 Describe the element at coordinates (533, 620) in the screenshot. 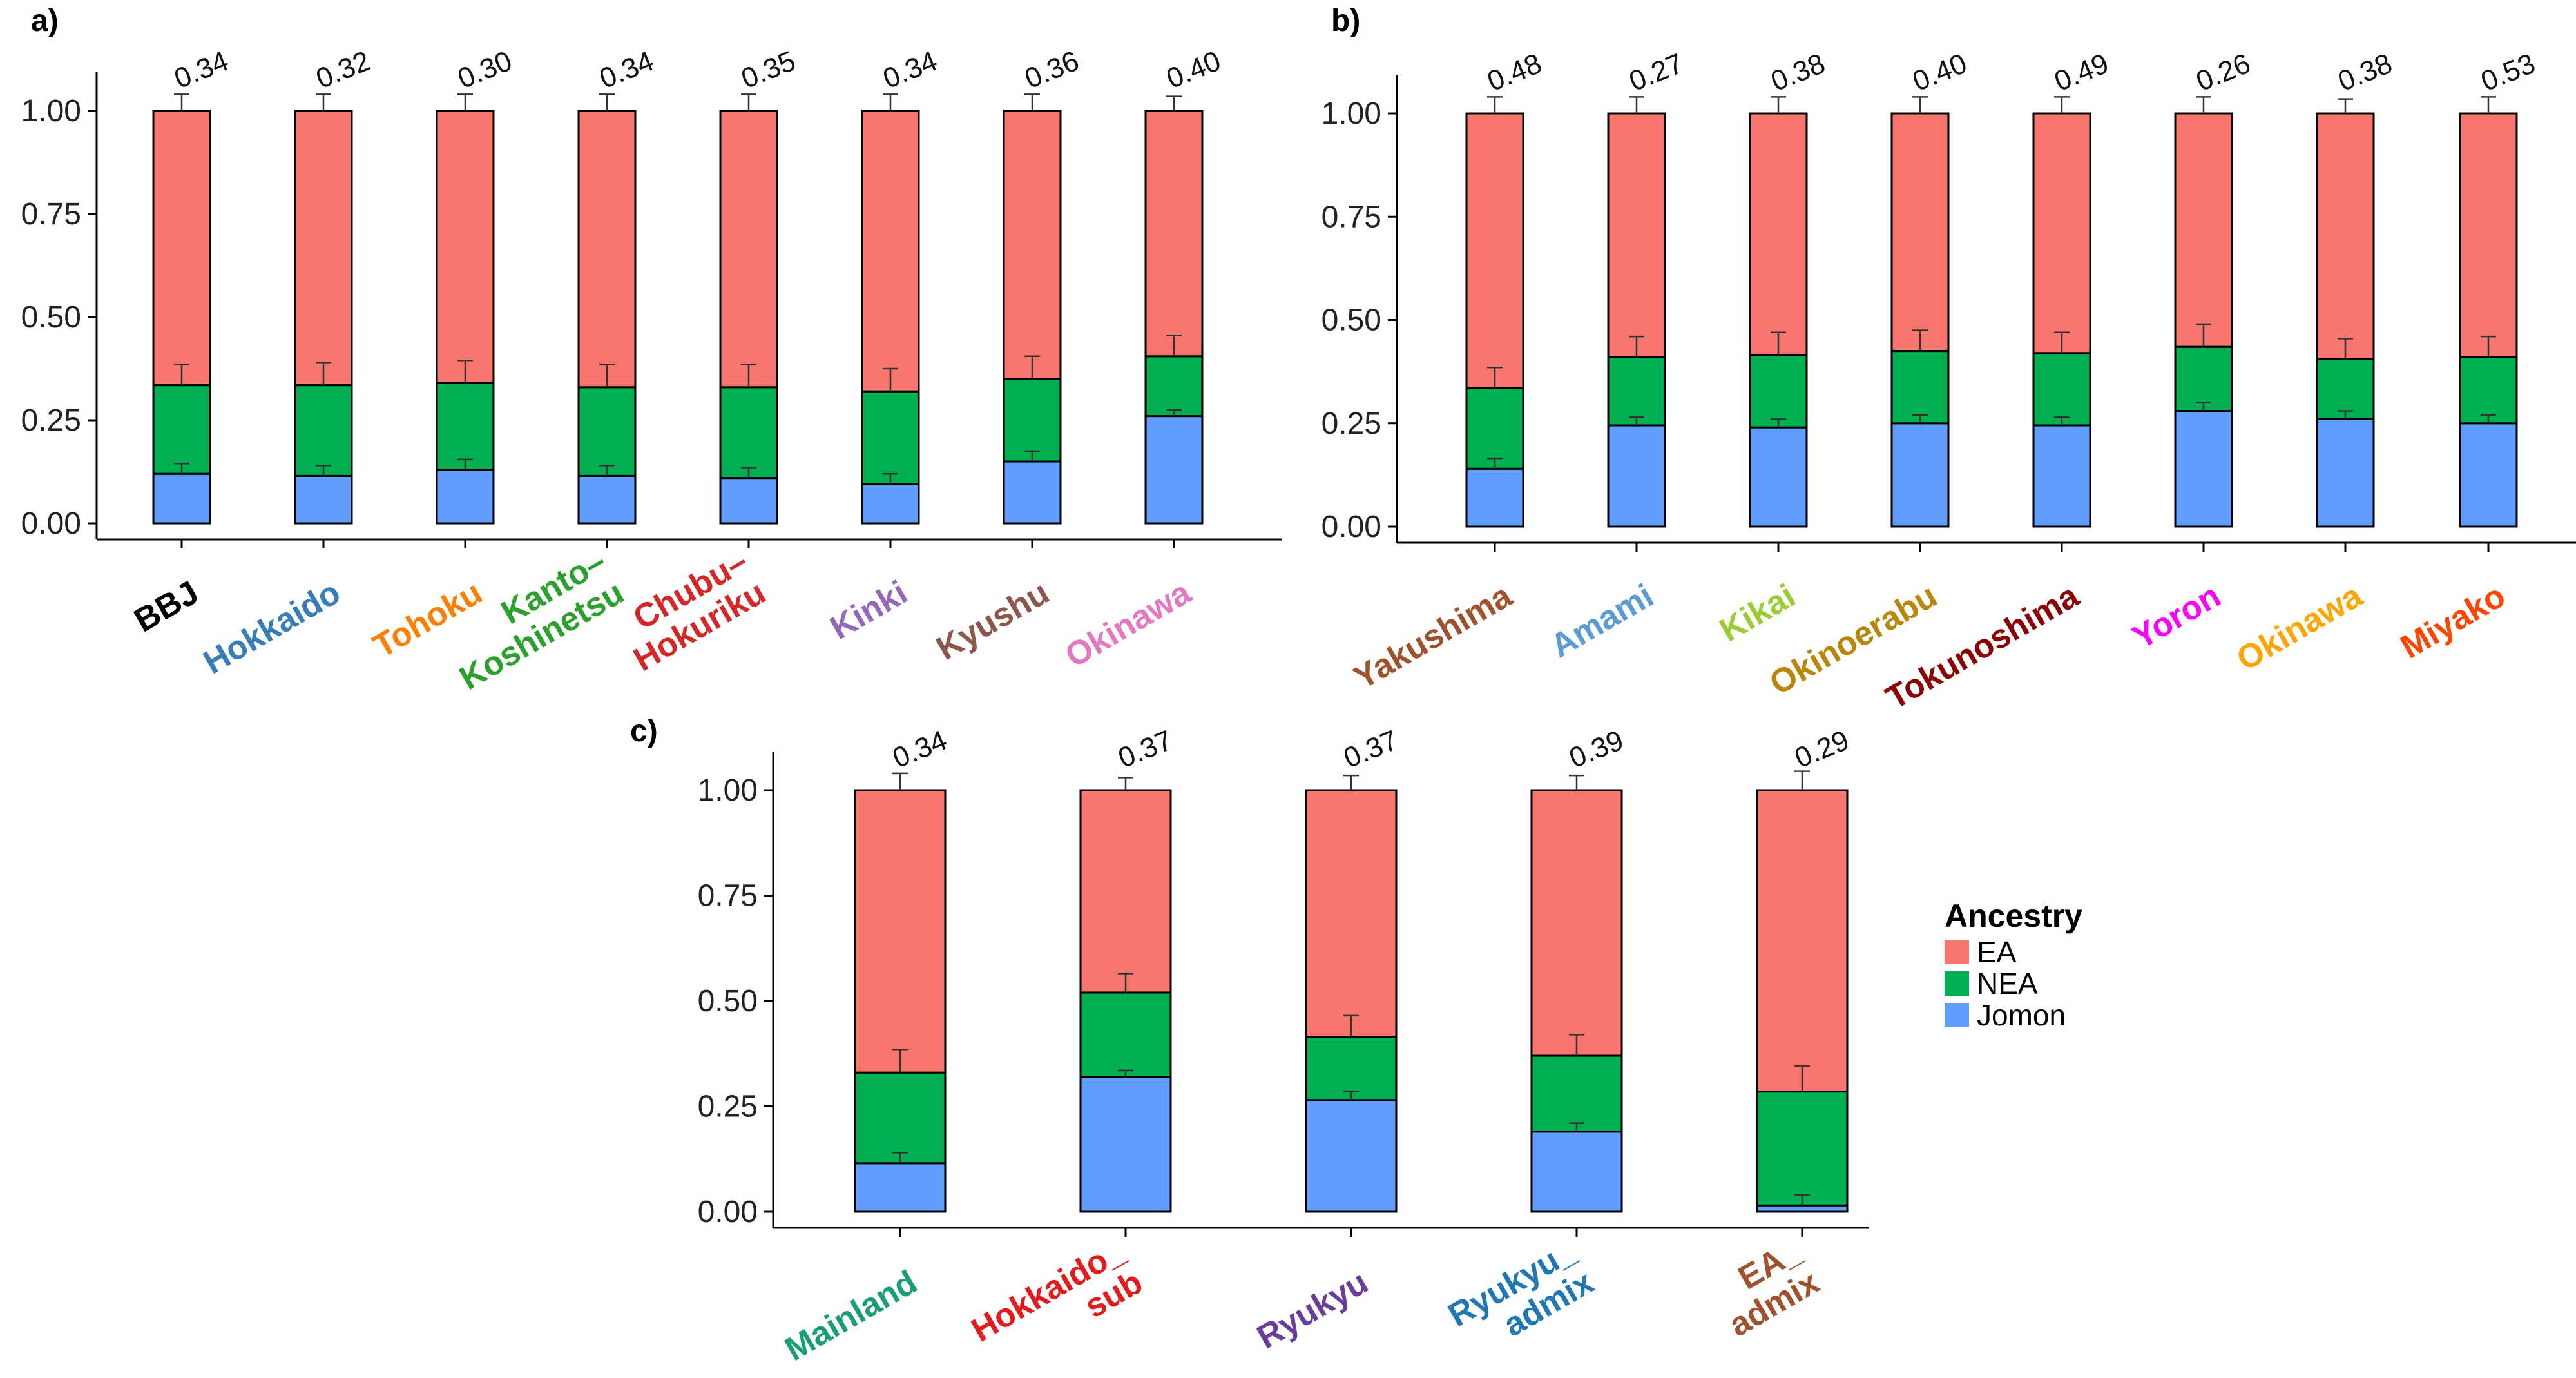

I see `category-label: Kanto–Koshinetsu` at that location.